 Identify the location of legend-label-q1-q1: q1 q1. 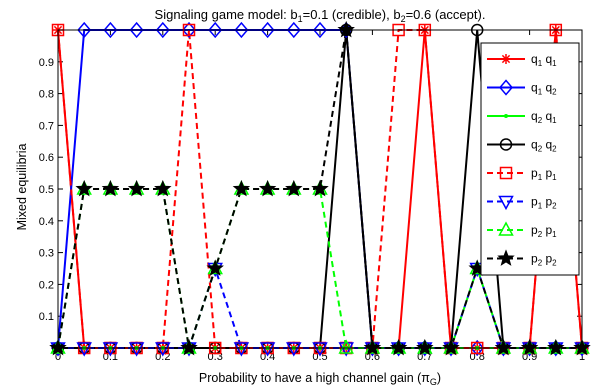
(544, 60).